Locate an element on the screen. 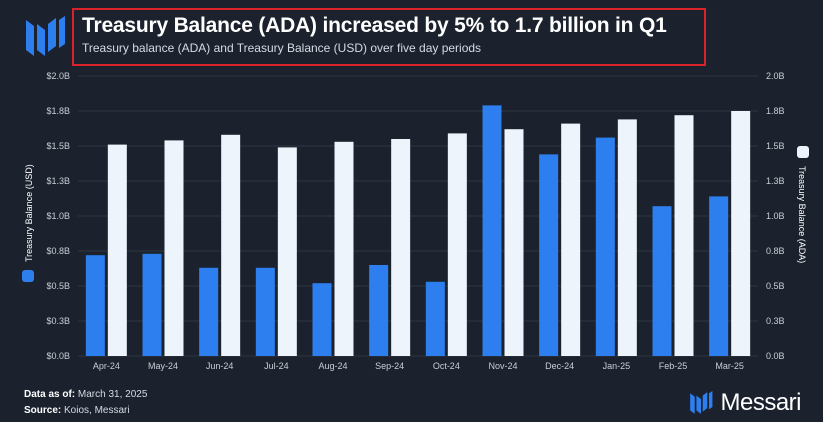 This screenshot has width=823, height=422. y-tick-right: 1.3B is located at coordinates (775, 181).